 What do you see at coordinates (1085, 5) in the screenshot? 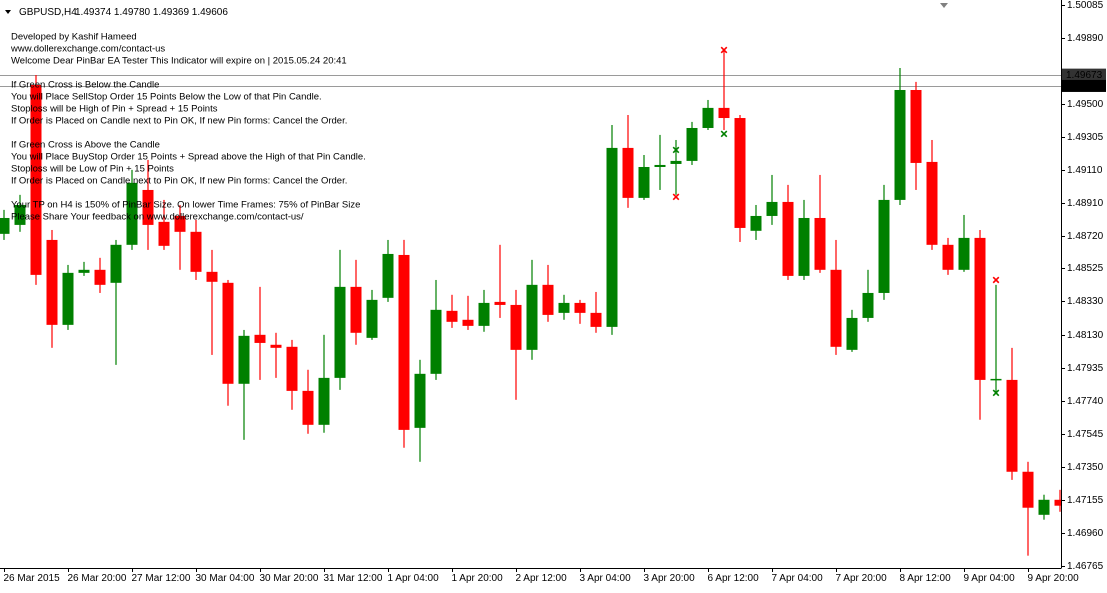
I see `y-tick-label: 1.50085` at bounding box center [1085, 5].